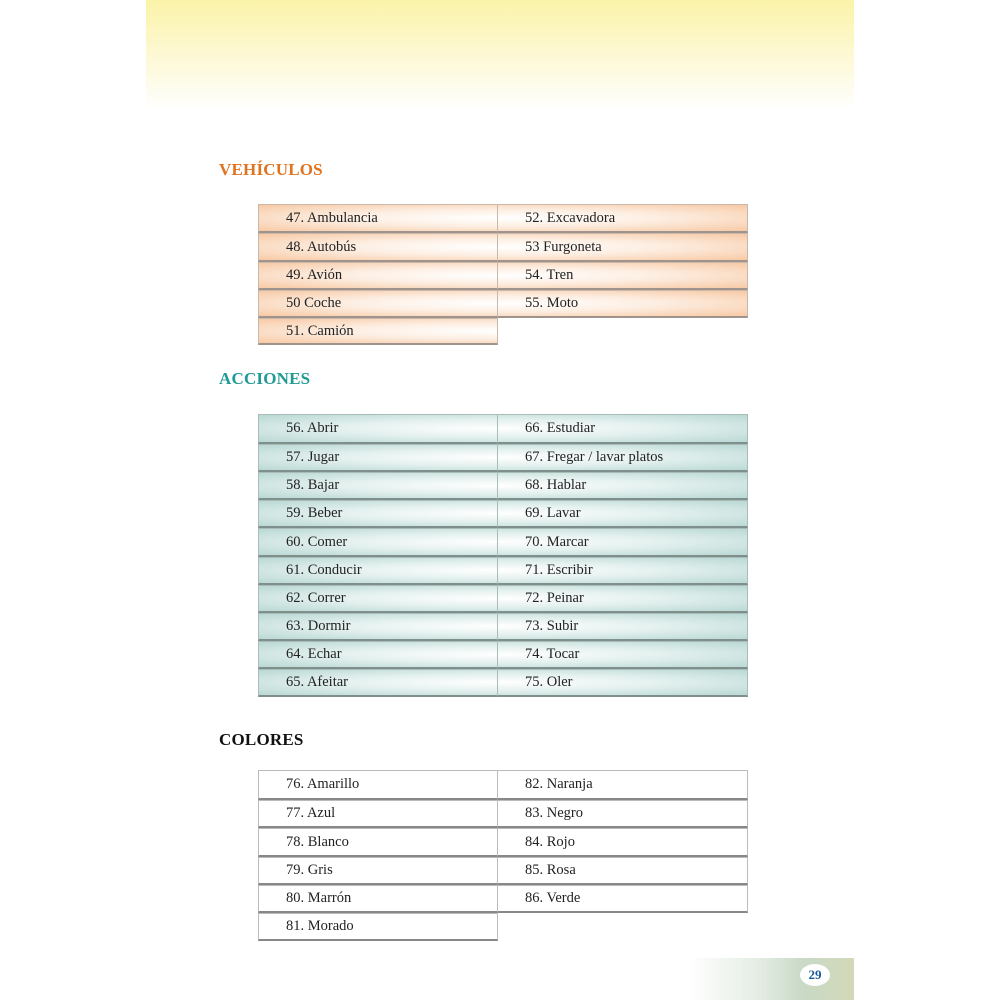 This screenshot has width=1000, height=1000. What do you see at coordinates (378, 514) in the screenshot?
I see `table-cell: 59. Beber` at bounding box center [378, 514].